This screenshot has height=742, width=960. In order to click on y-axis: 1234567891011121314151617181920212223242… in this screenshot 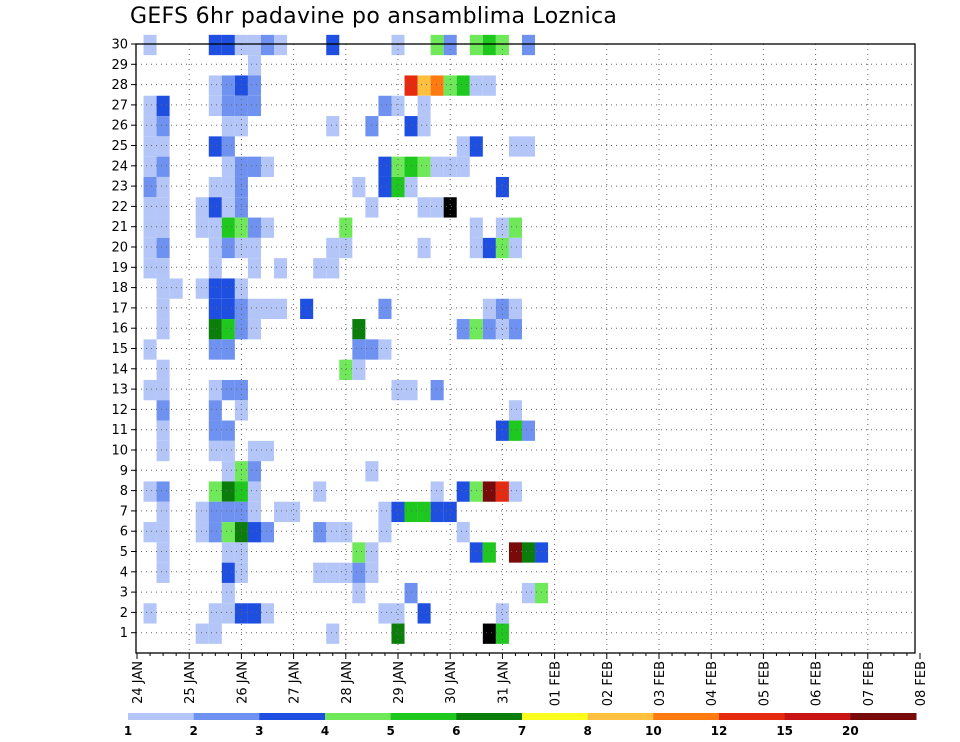, I will do `click(123, 339)`.